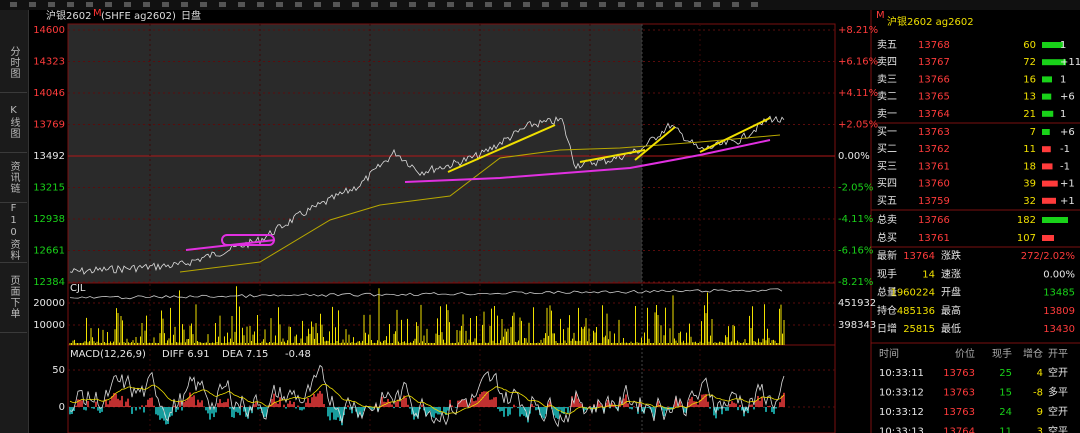 This screenshot has height=433, width=1080. Describe the element at coordinates (934, 184) in the screenshot. I see `book-price: 13760` at that location.